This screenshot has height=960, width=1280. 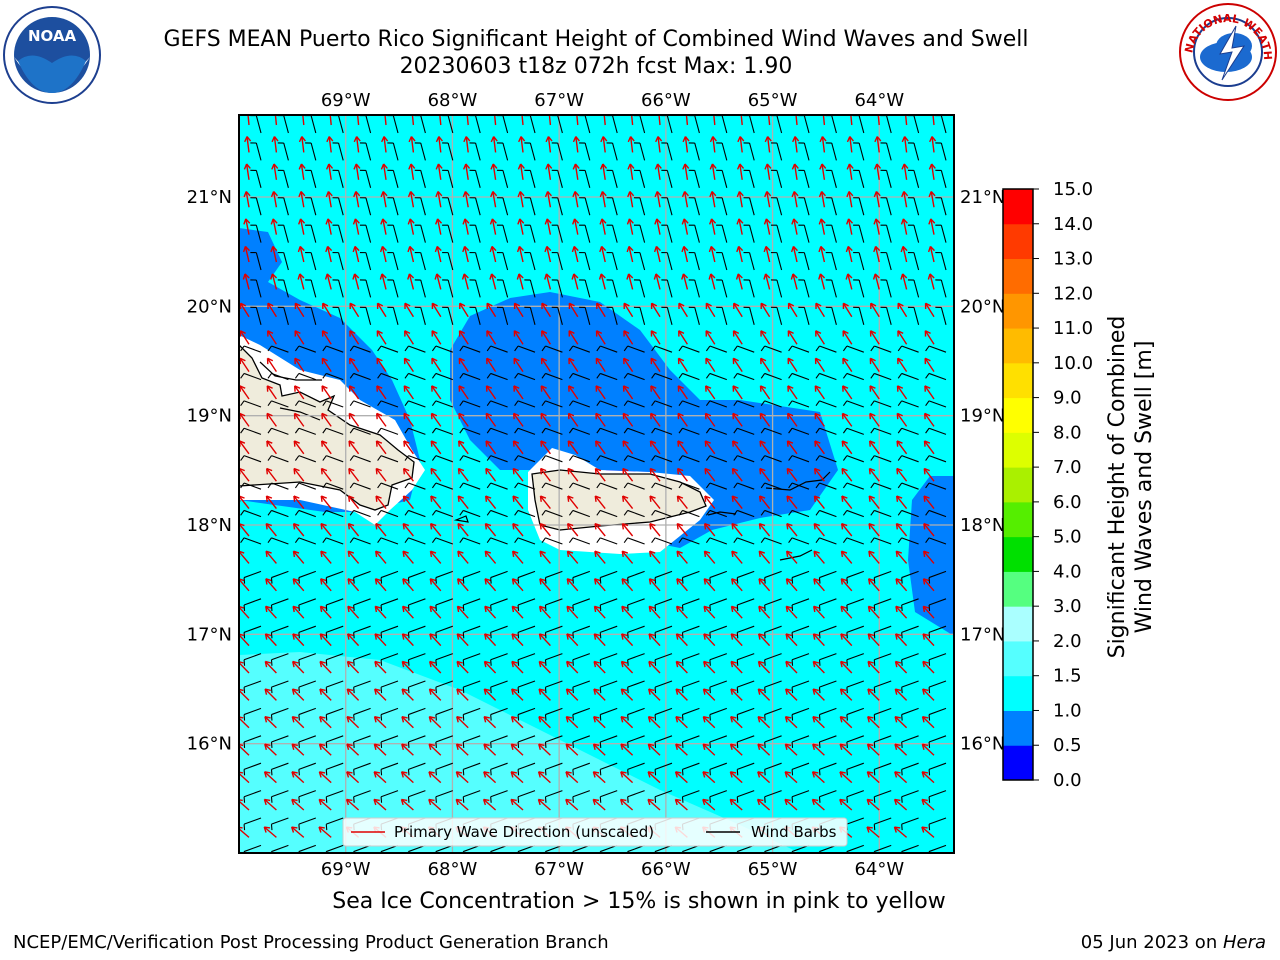 What do you see at coordinates (1073, 363) in the screenshot?
I see `colorbar-tick-label: 10.0` at bounding box center [1073, 363].